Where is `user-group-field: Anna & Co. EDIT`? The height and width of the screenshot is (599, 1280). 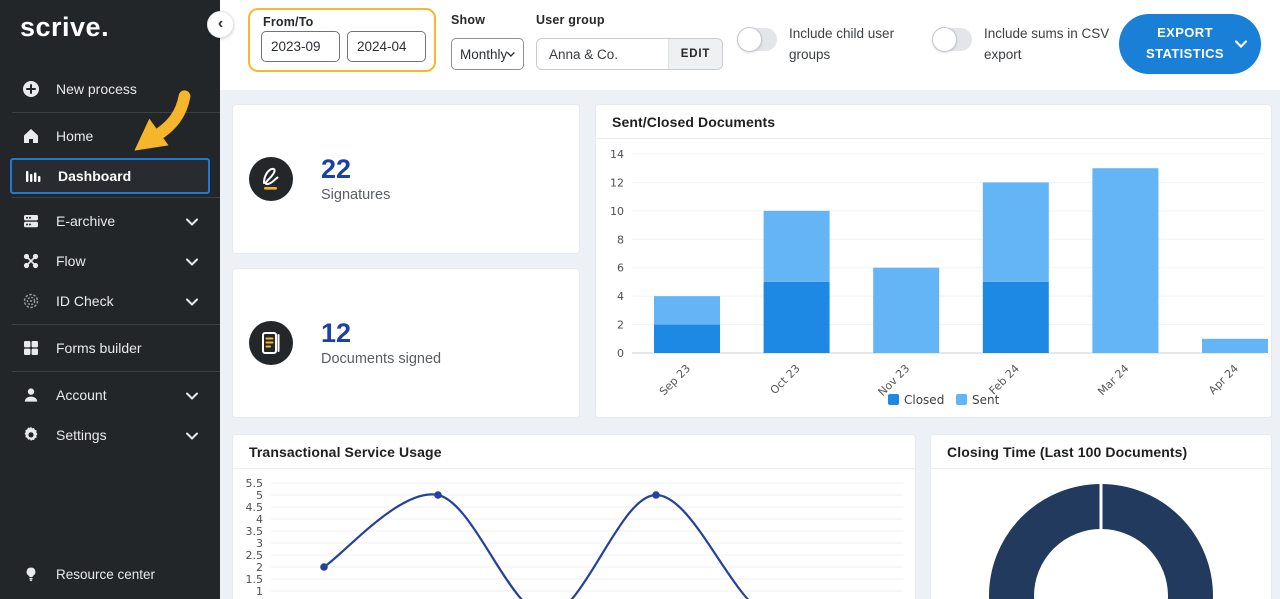 user-group-field: Anna & Co. EDIT is located at coordinates (629, 54).